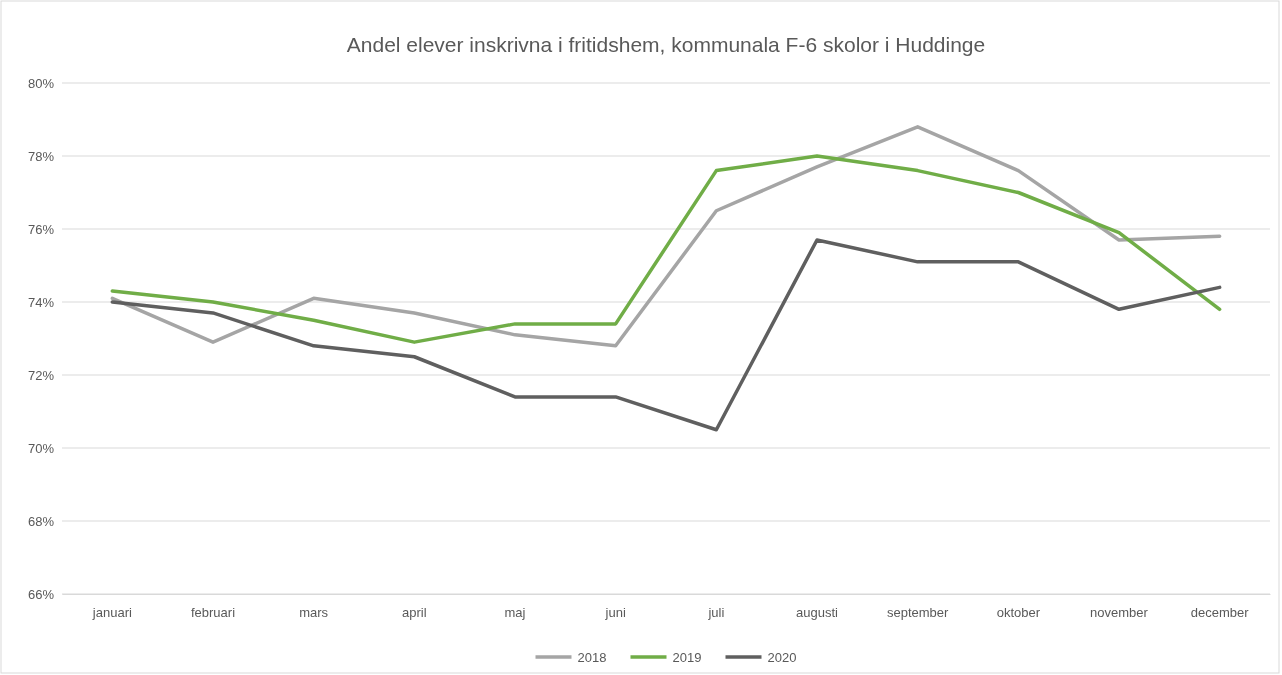 The height and width of the screenshot is (675, 1282). Describe the element at coordinates (1220, 613) in the screenshot. I see `x-tick-label: december` at that location.